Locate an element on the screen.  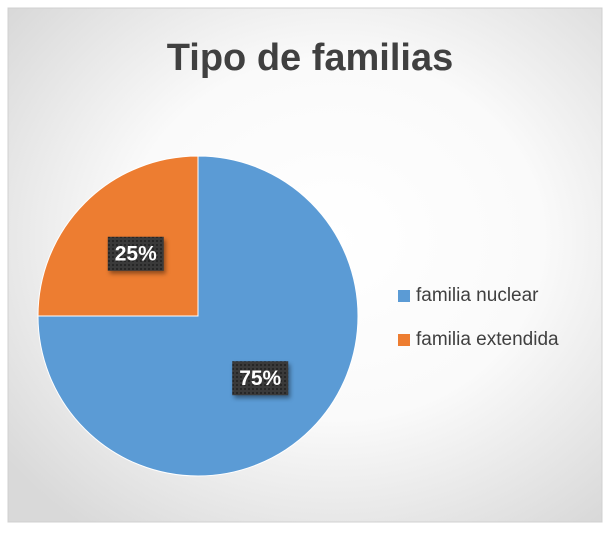
data-label: 25% is located at coordinates (136, 253).